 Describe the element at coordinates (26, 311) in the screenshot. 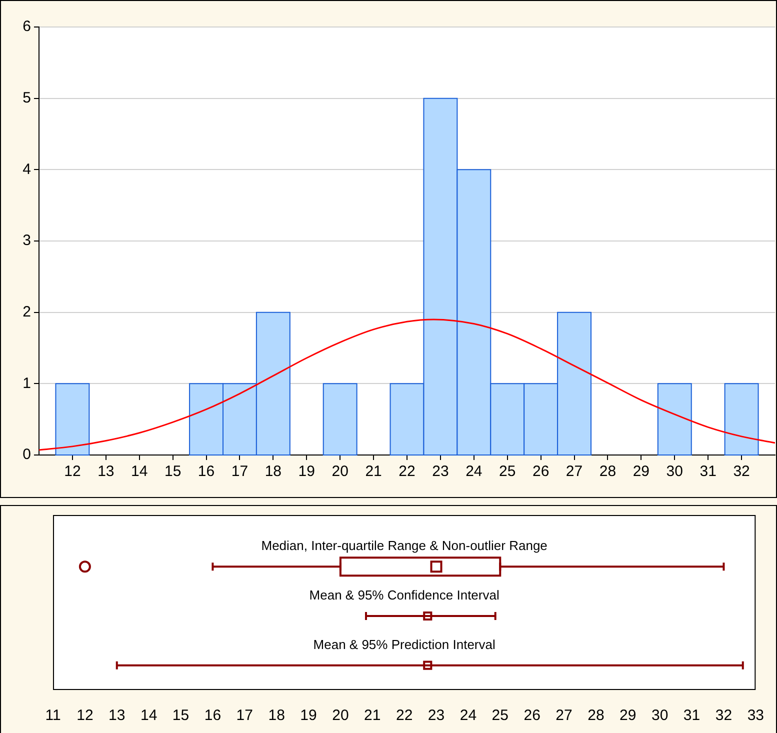

I see `y-tick-label: 2` at that location.